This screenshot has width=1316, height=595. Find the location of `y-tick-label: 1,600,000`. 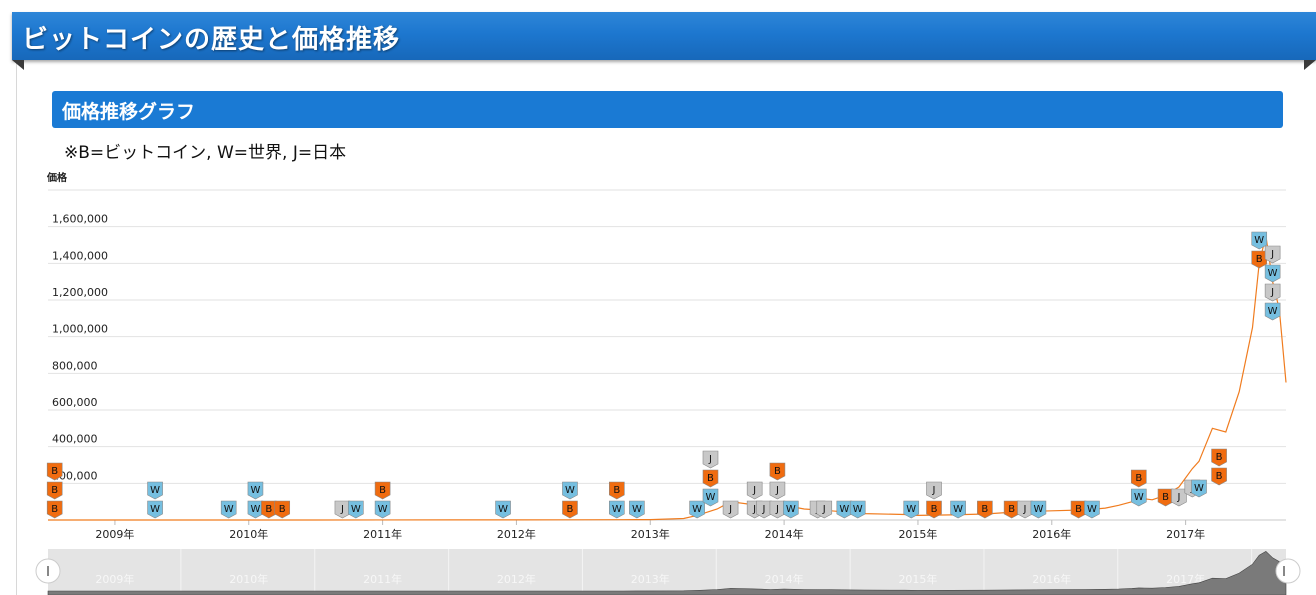

y-tick-label: 1,600,000 is located at coordinates (80, 219).